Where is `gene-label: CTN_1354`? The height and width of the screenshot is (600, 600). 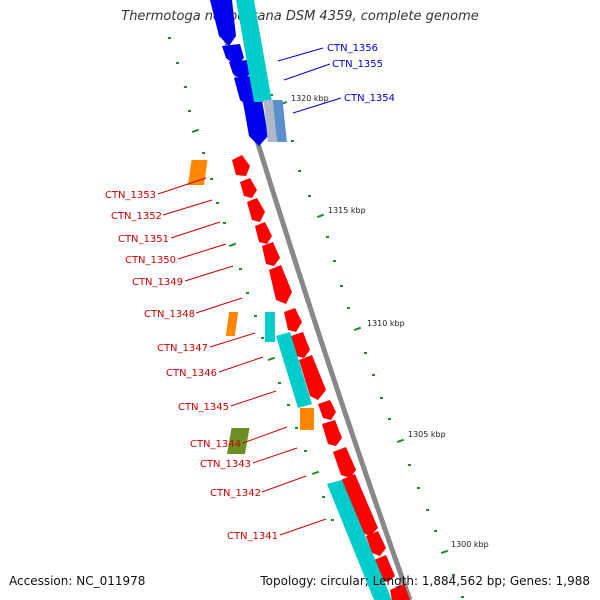
gene-label: CTN_1354 is located at coordinates (369, 98).